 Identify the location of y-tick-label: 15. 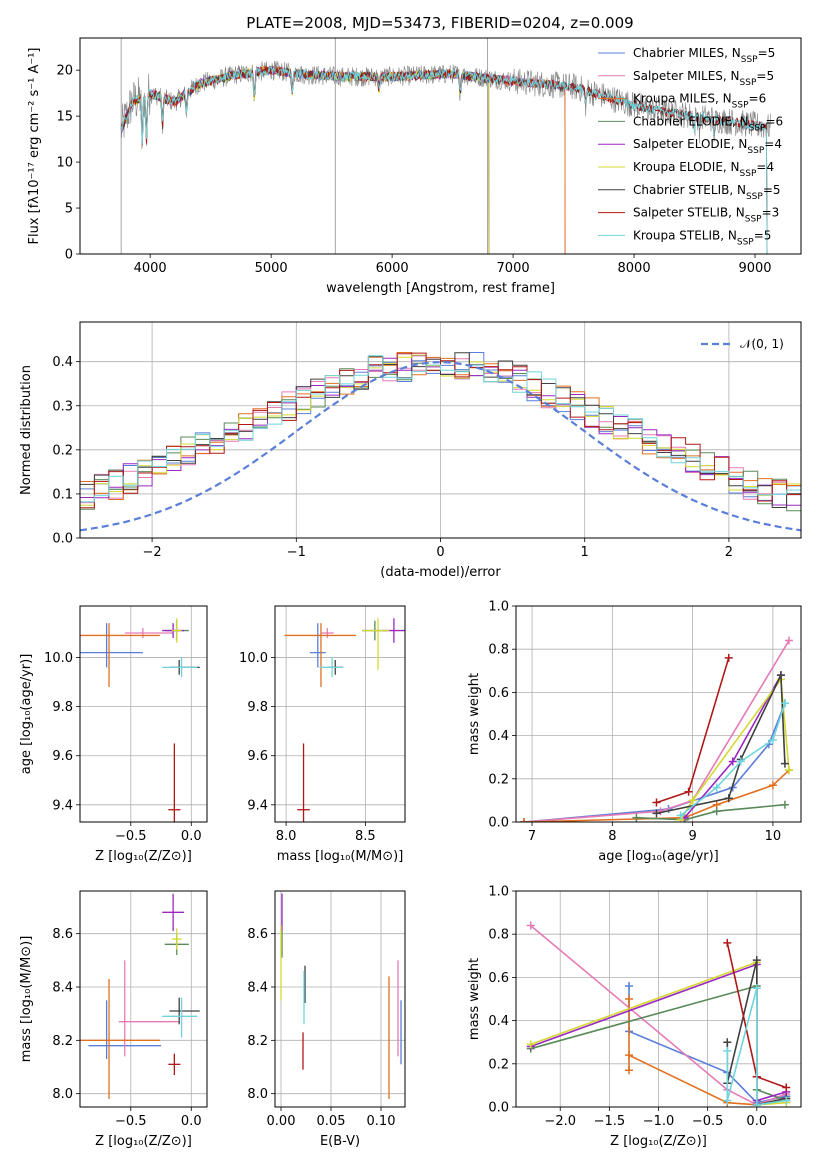
(64, 117).